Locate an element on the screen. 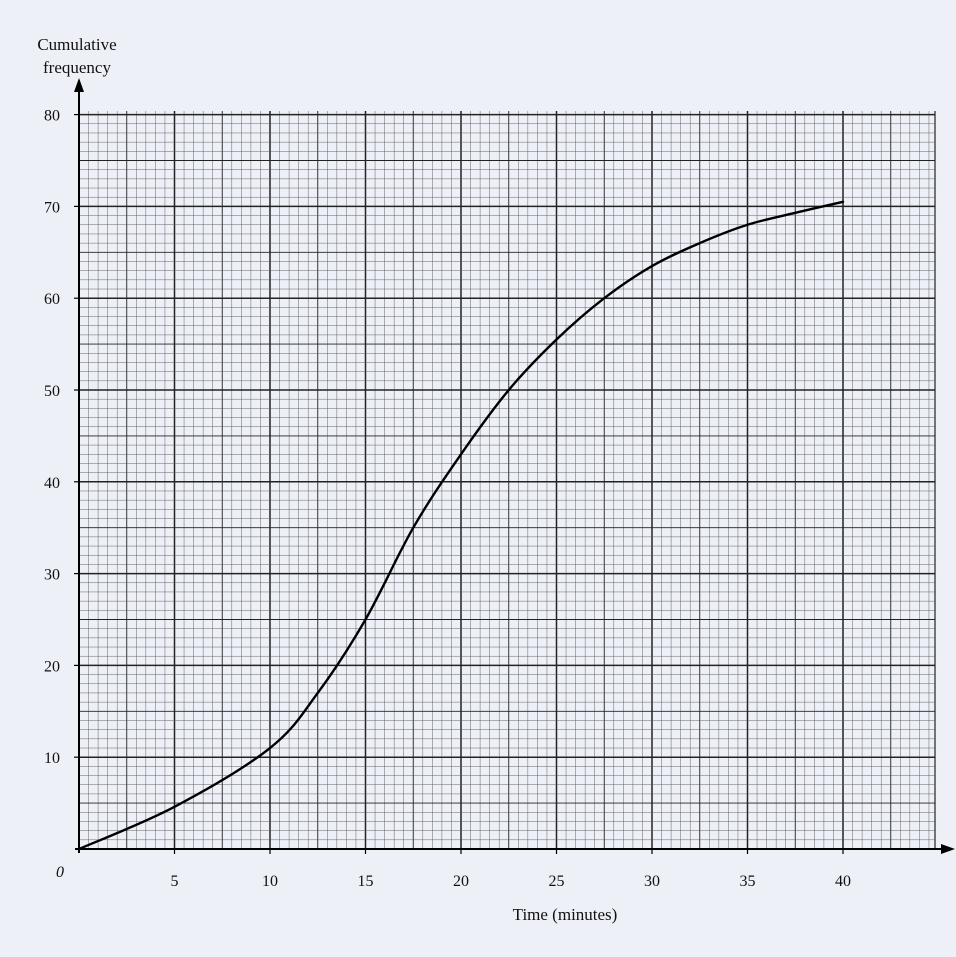 This screenshot has width=956, height=957. x-tick-label: 15 is located at coordinates (366, 881).